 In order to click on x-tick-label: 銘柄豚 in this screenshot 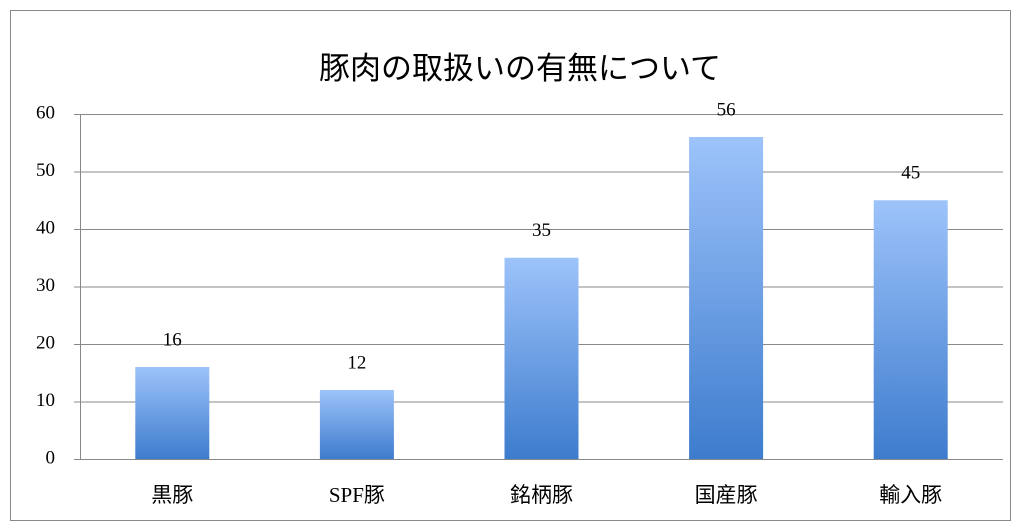, I will do `click(541, 495)`.